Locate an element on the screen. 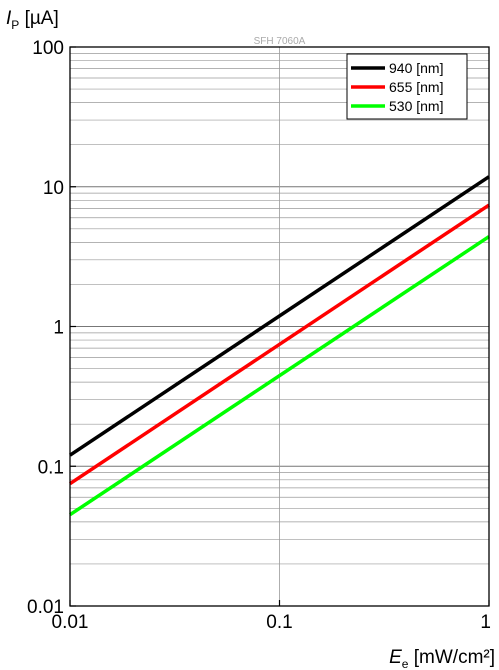 The width and height of the screenshot is (499, 670). legend-label: 530 [nm] is located at coordinates (416, 106).